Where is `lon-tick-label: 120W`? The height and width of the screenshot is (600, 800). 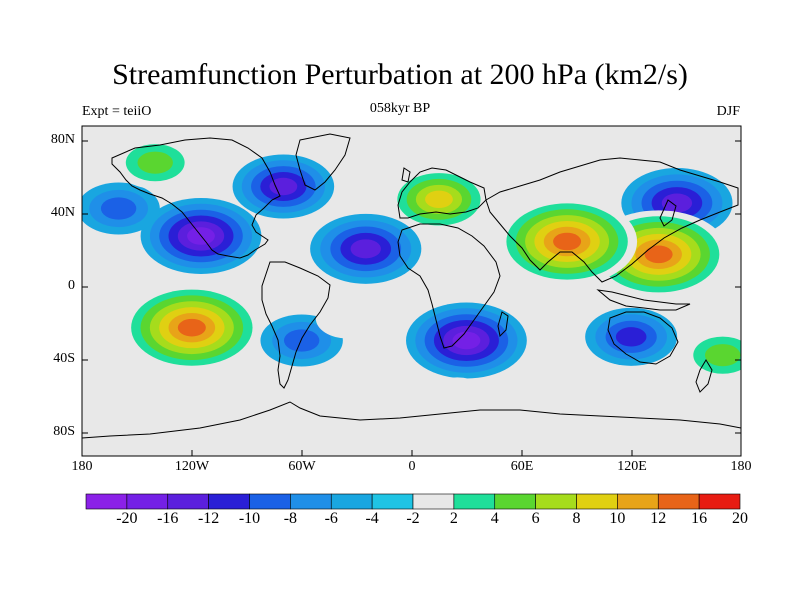 lon-tick-label: 120W is located at coordinates (192, 466).